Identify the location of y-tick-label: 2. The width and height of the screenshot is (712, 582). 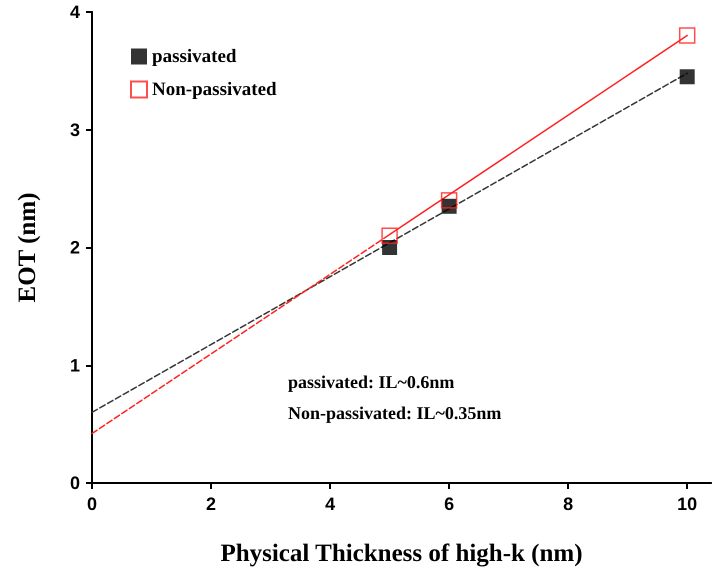
(75, 248).